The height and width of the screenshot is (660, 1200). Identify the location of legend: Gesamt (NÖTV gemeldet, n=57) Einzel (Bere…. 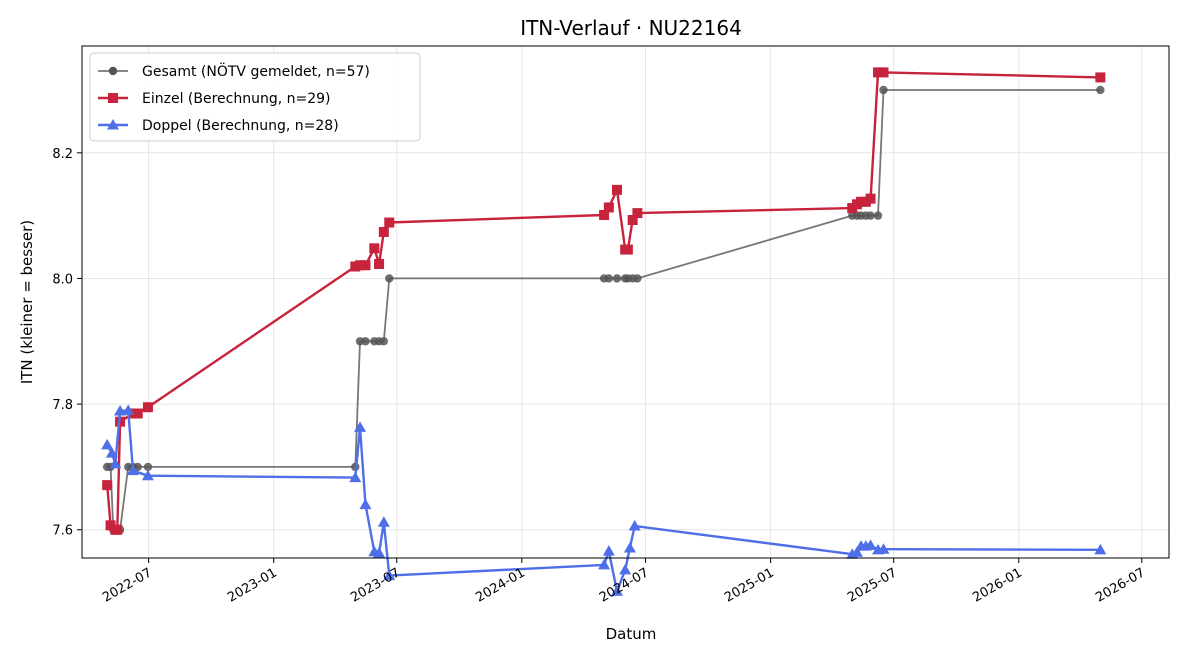
(255, 97).